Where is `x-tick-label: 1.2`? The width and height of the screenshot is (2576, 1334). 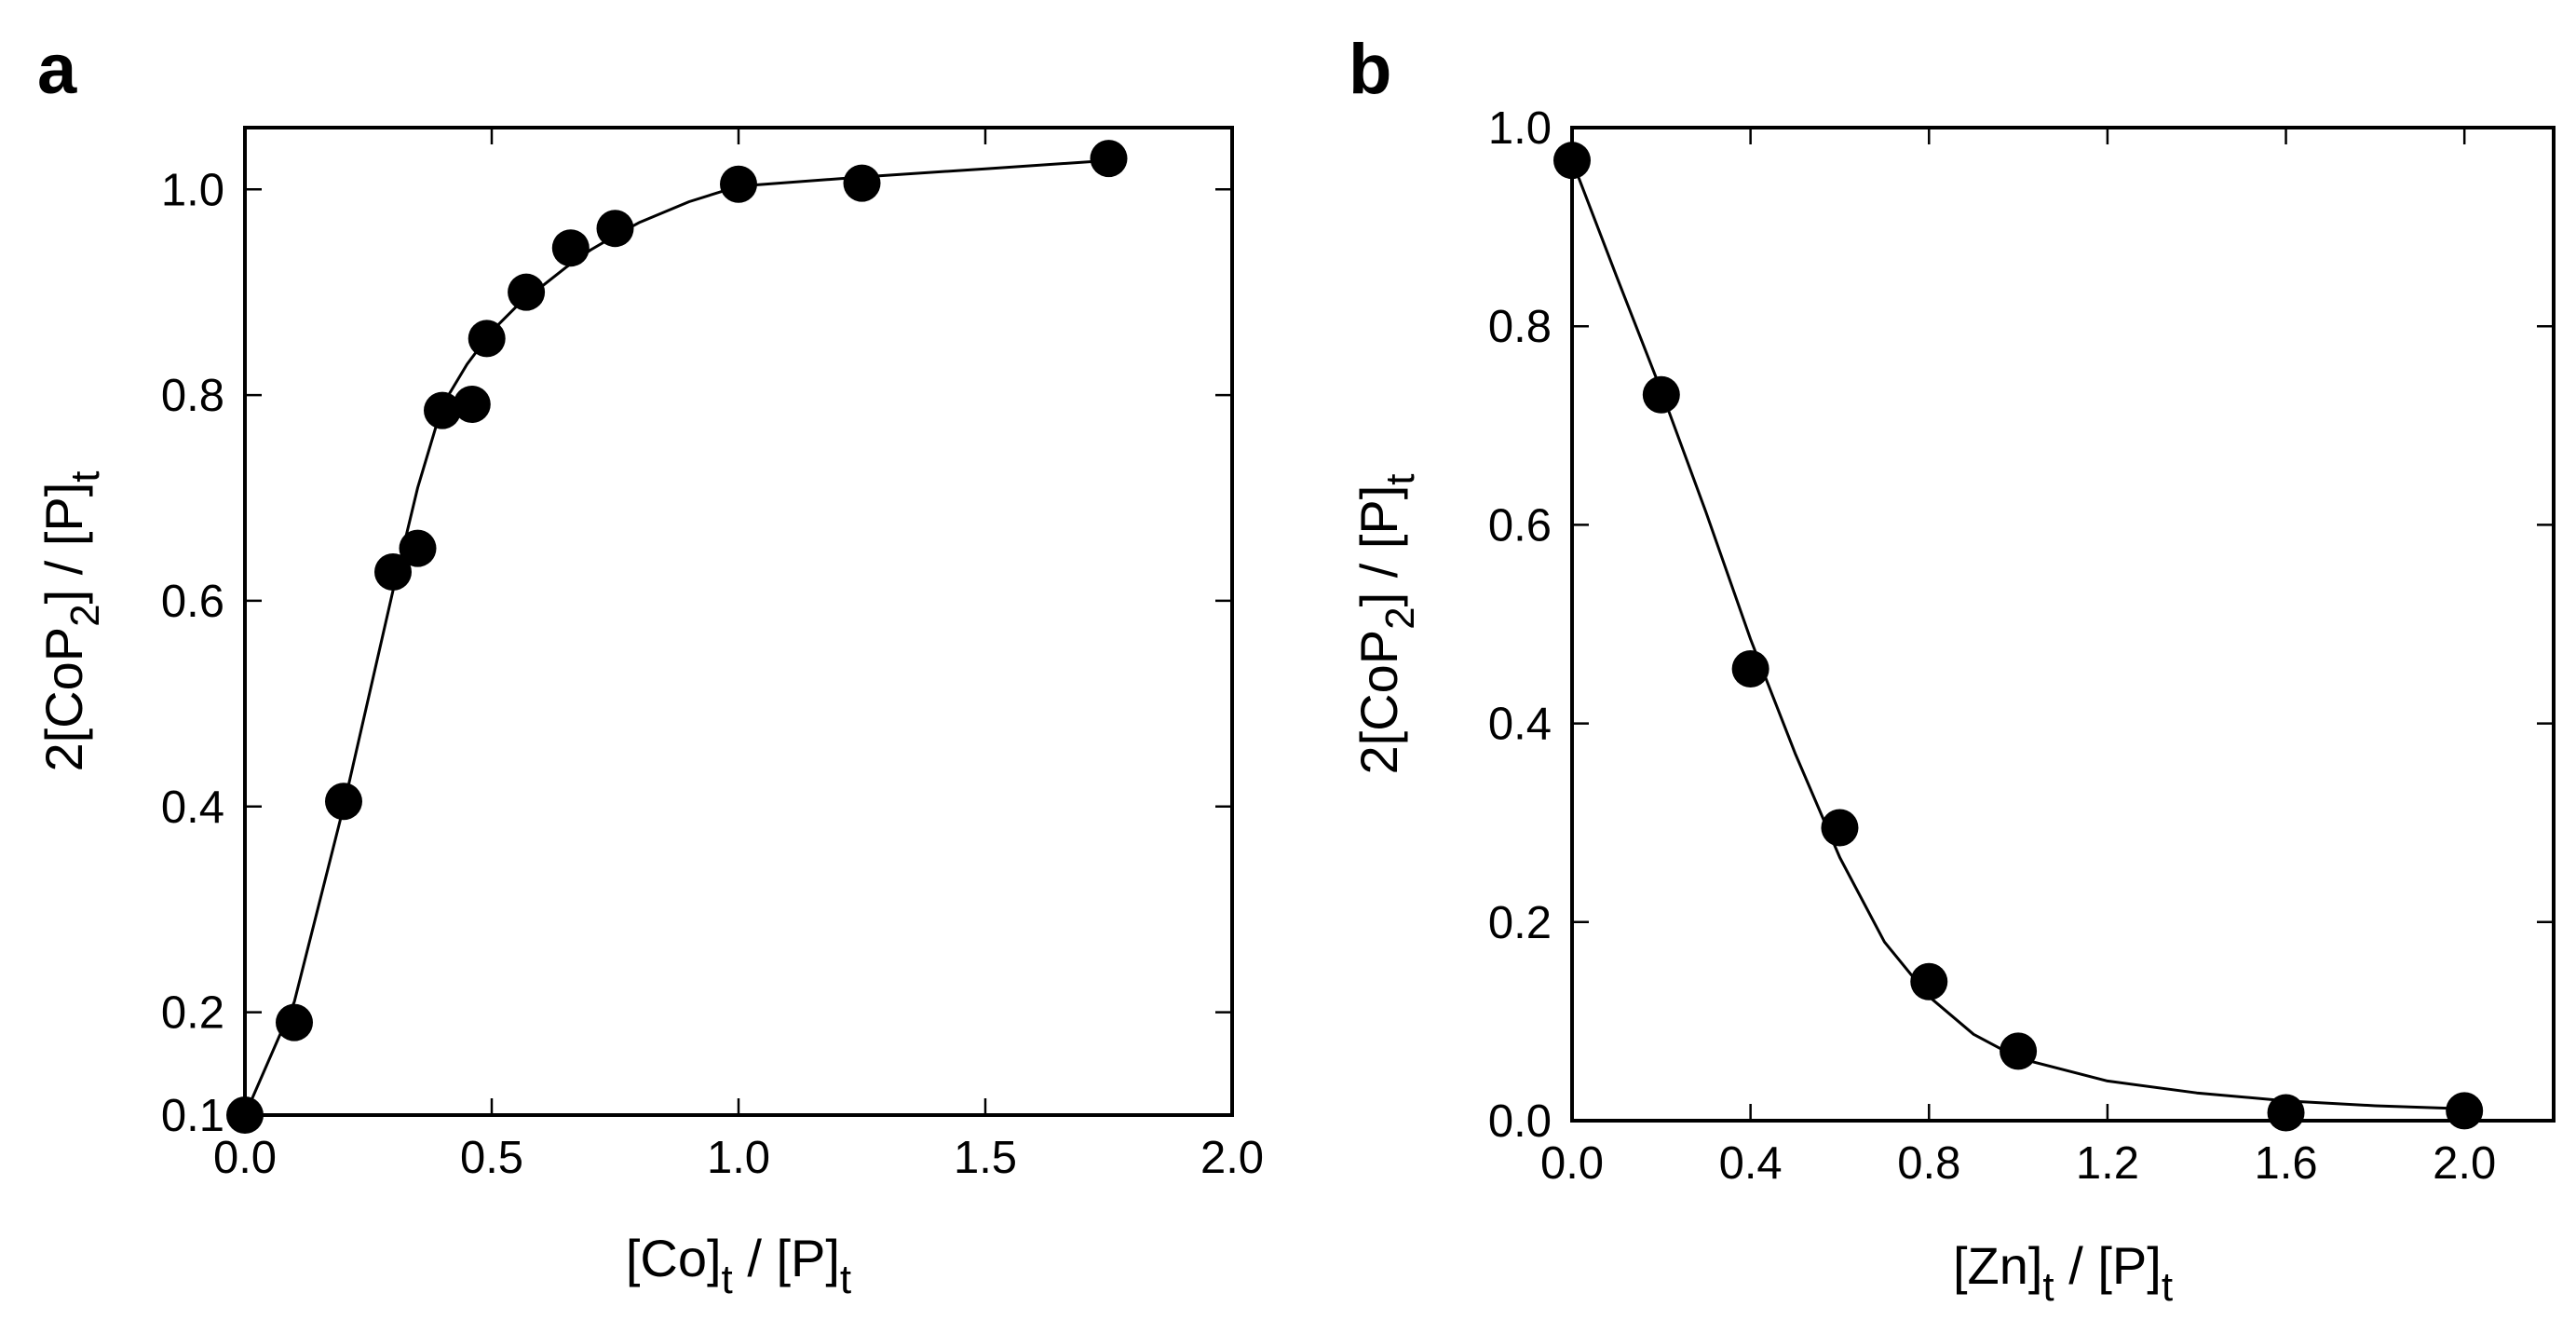 x-tick-label: 1.2 is located at coordinates (2107, 1163).